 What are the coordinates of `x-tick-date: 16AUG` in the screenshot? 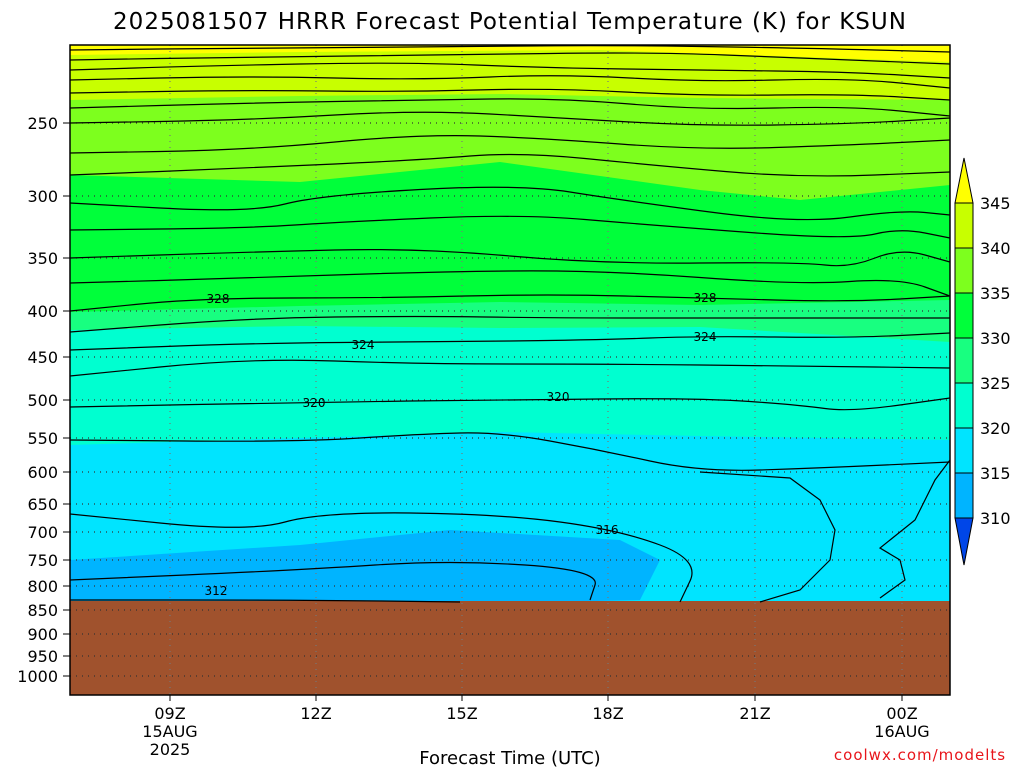 It's located at (901, 731).